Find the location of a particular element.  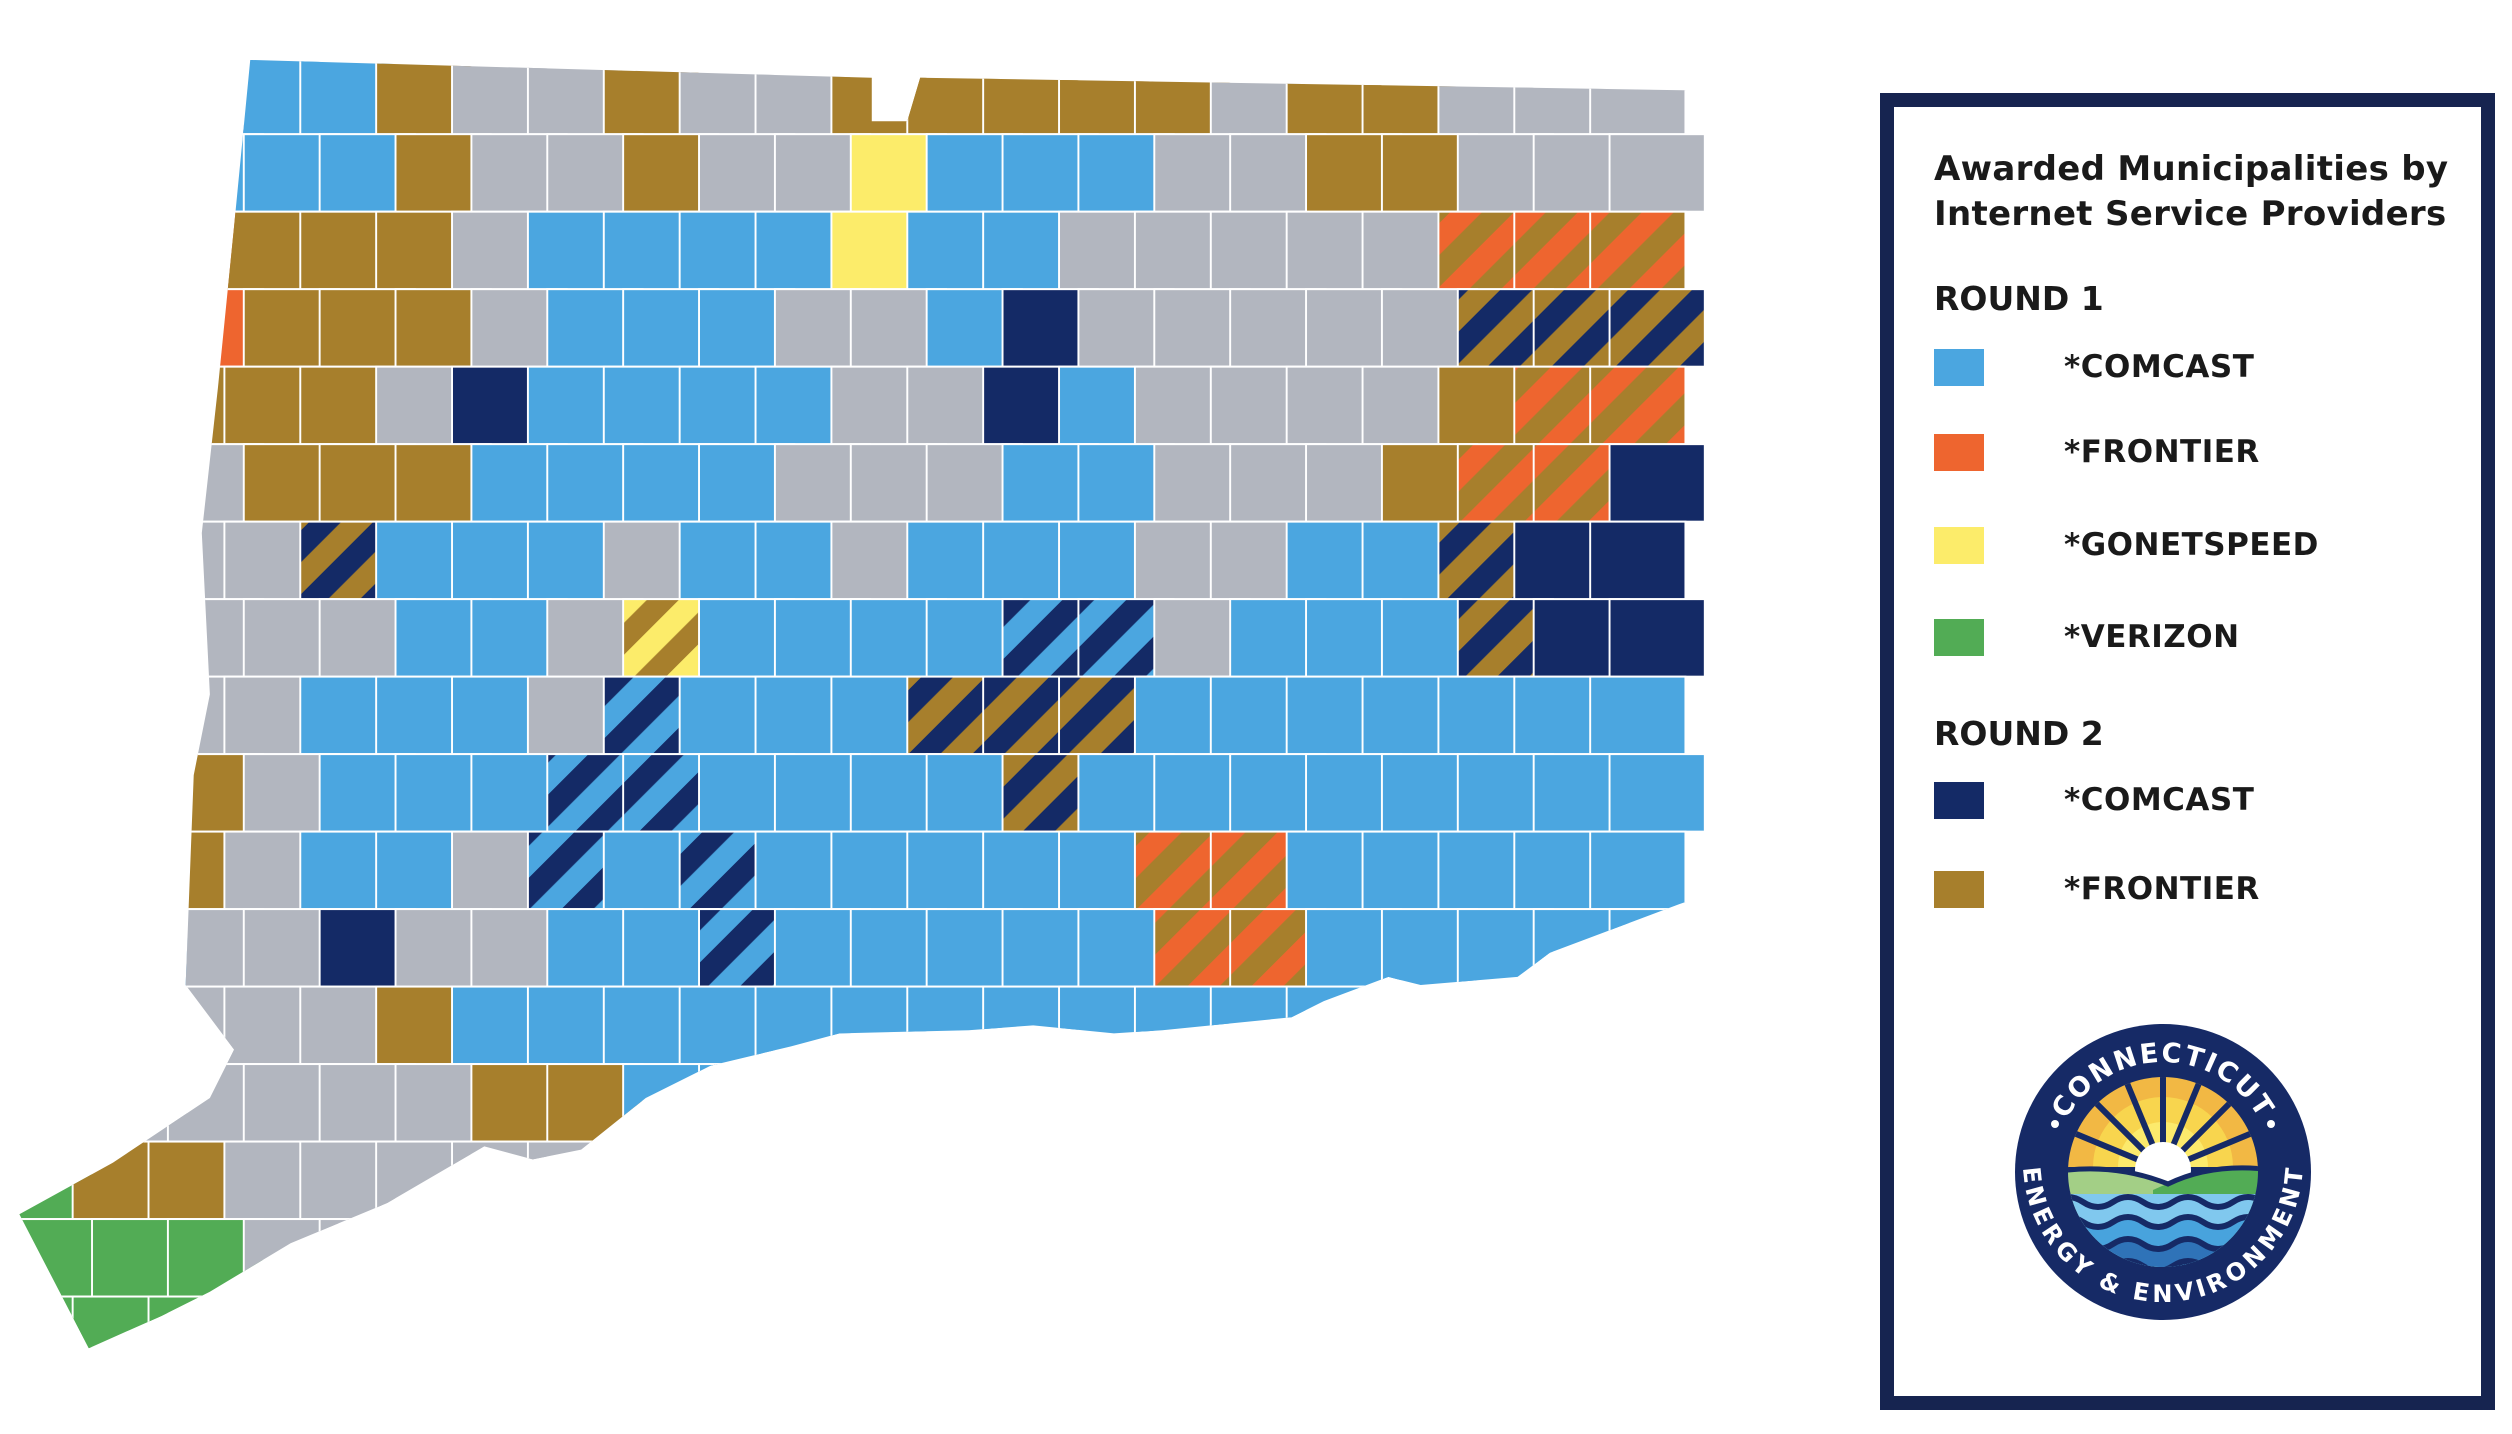

legend-label: *FRONTIER is located at coordinates (2162, 889).